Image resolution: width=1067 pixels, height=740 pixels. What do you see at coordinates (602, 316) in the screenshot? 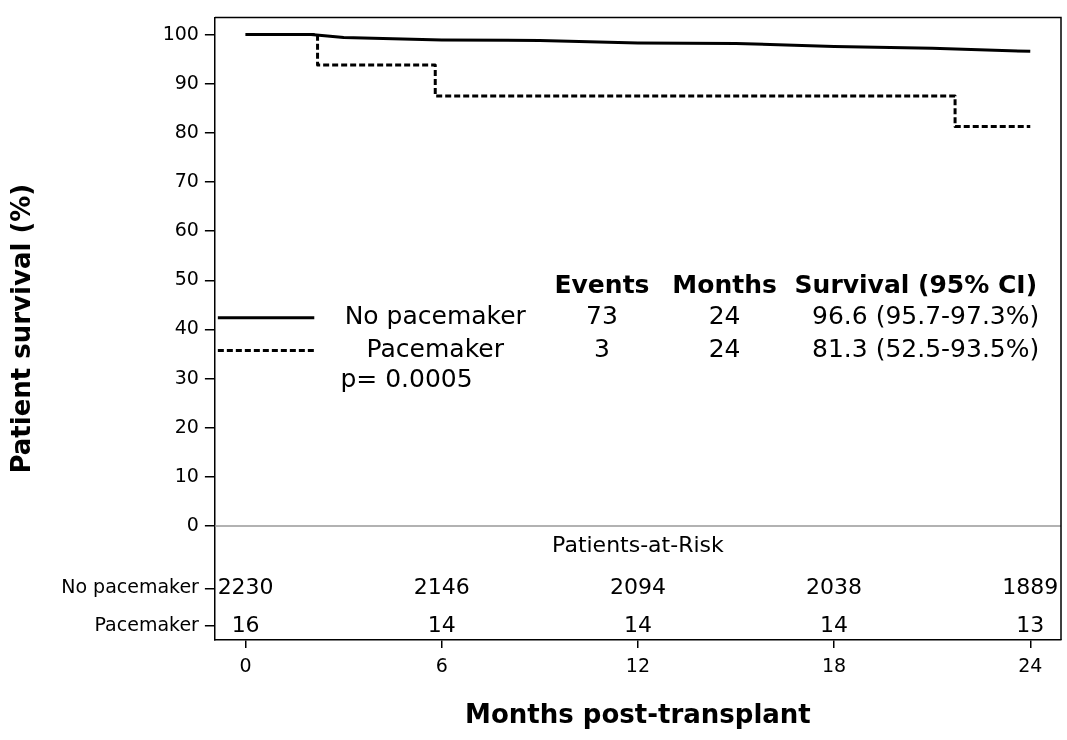
I see `annotation: 73` at bounding box center [602, 316].